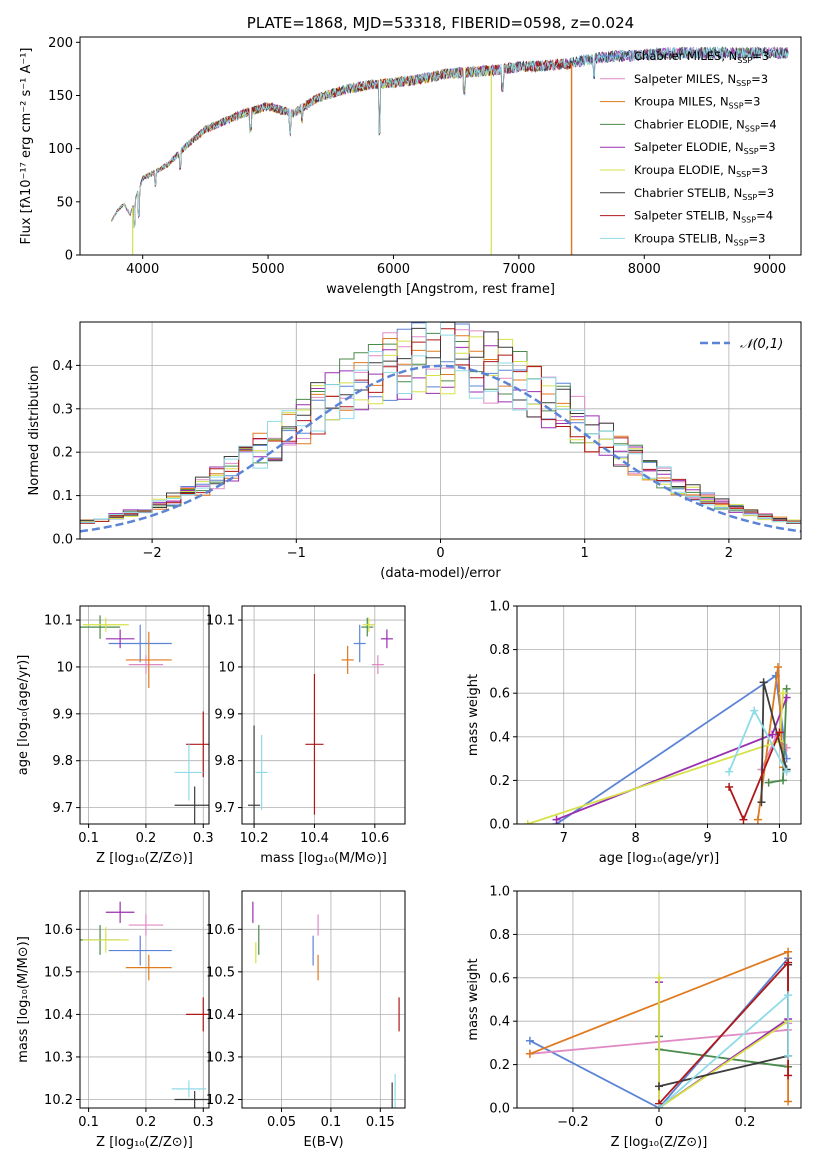 The width and height of the screenshot is (819, 1170). Describe the element at coordinates (281, 1122) in the screenshot. I see `x-tick-label: 0.05` at that location.